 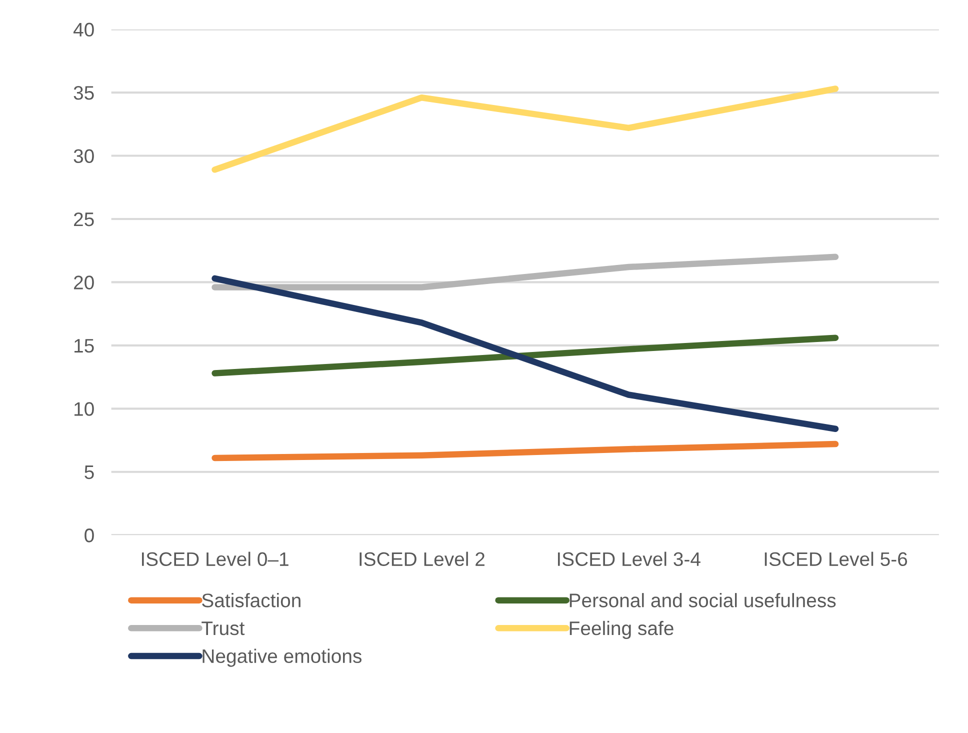 What do you see at coordinates (622, 630) in the screenshot?
I see `legend-label: Feeling safe` at bounding box center [622, 630].